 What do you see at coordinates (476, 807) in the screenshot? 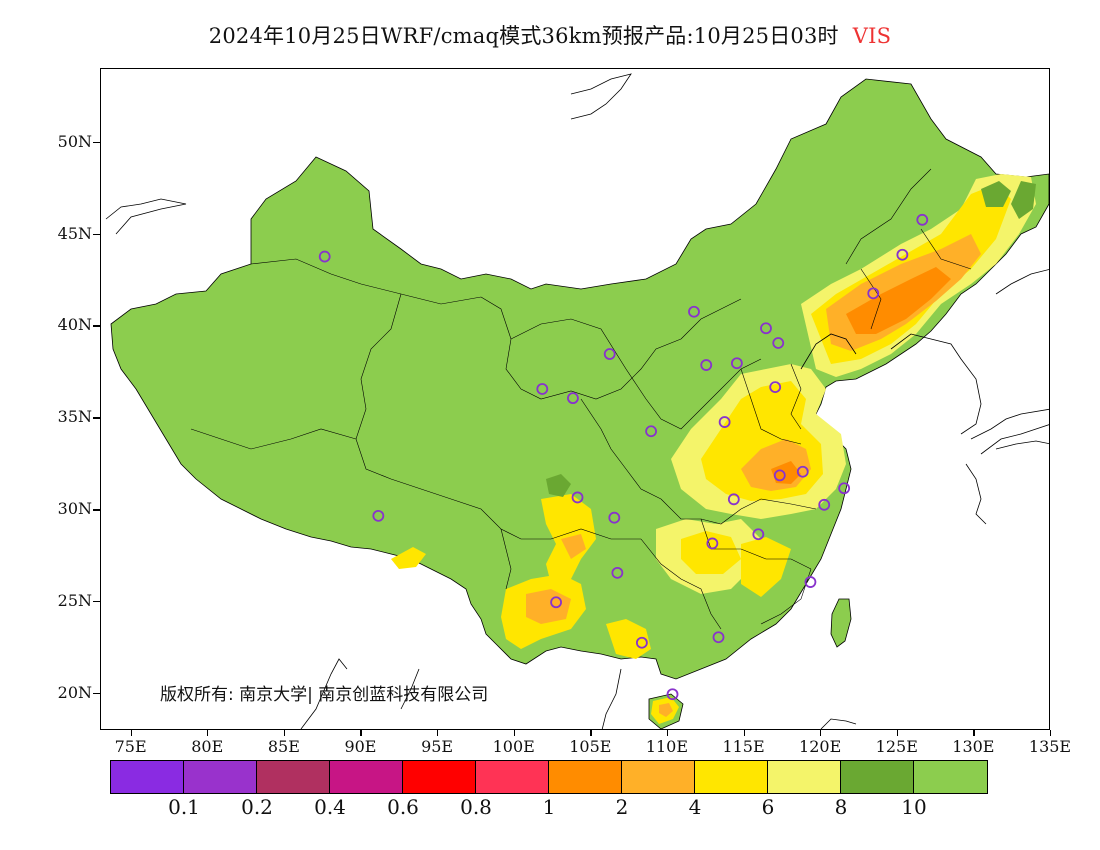
I see `legend-label: 0.8` at bounding box center [476, 807].